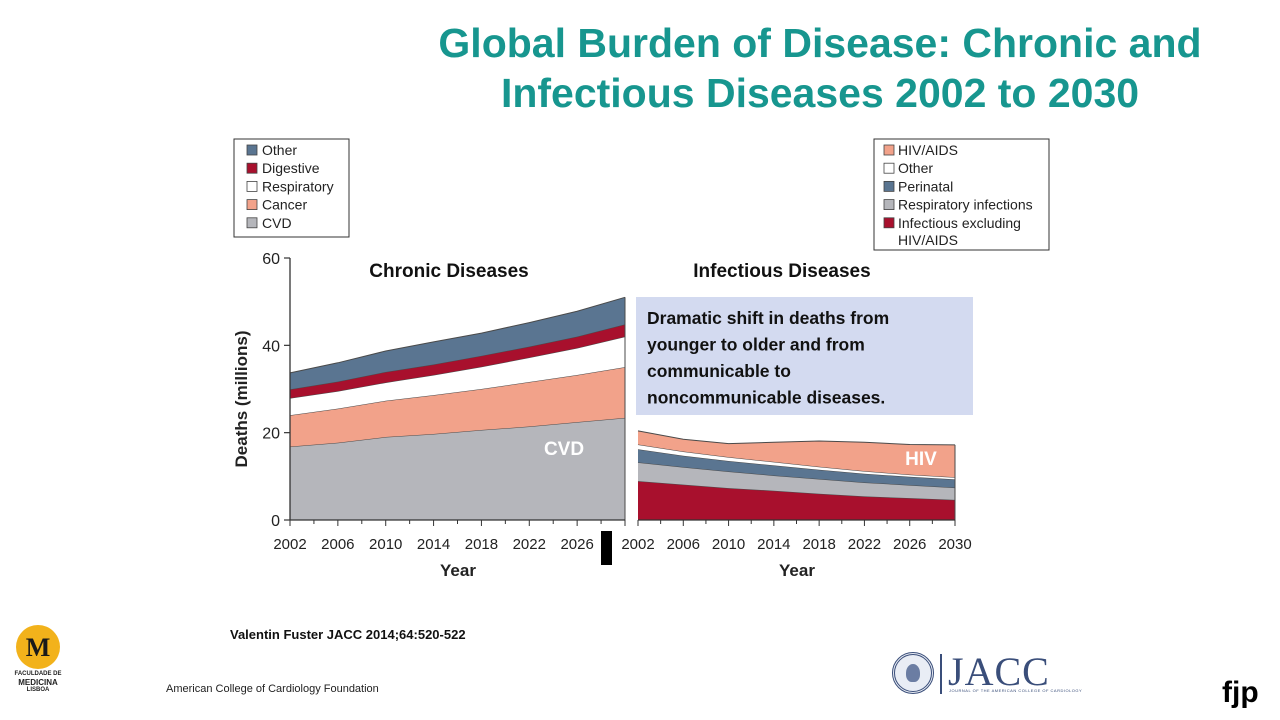  Describe the element at coordinates (457, 361) in the screenshot. I see `chronic-area-digestive` at that location.